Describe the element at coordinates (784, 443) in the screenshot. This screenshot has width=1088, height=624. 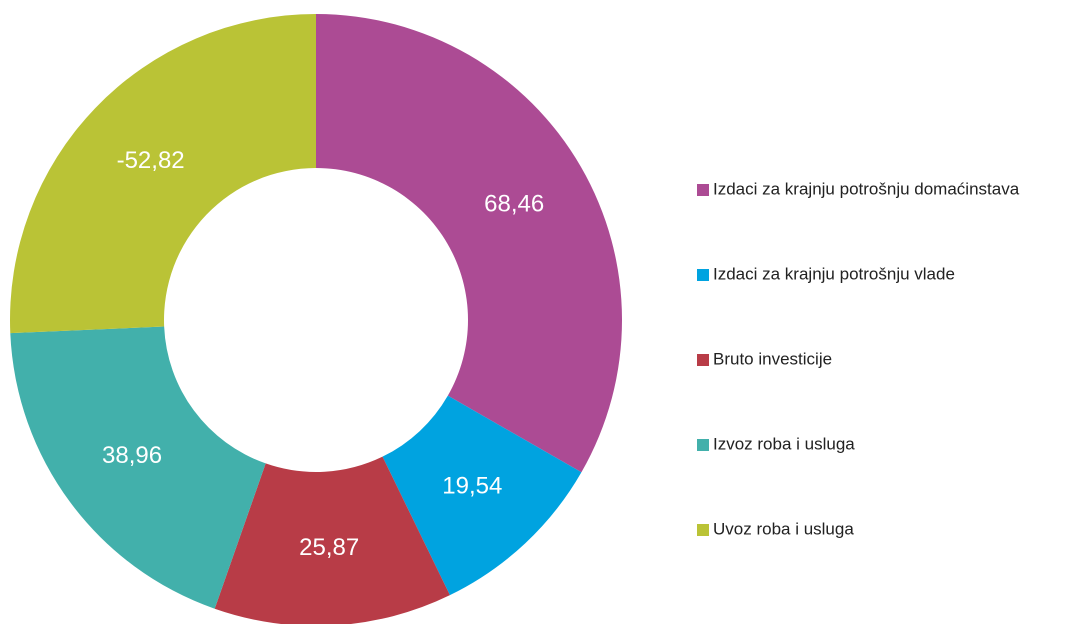
I see `legend-label: Izvoz roba i usluga` at that location.